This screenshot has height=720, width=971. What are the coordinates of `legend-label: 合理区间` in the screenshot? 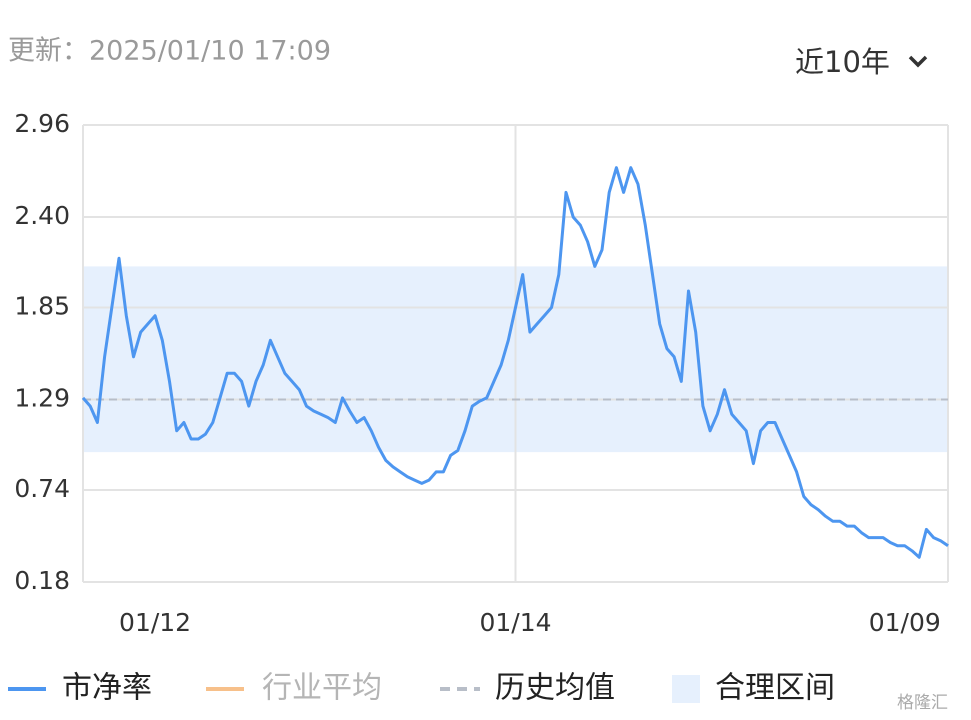 It's located at (775, 688).